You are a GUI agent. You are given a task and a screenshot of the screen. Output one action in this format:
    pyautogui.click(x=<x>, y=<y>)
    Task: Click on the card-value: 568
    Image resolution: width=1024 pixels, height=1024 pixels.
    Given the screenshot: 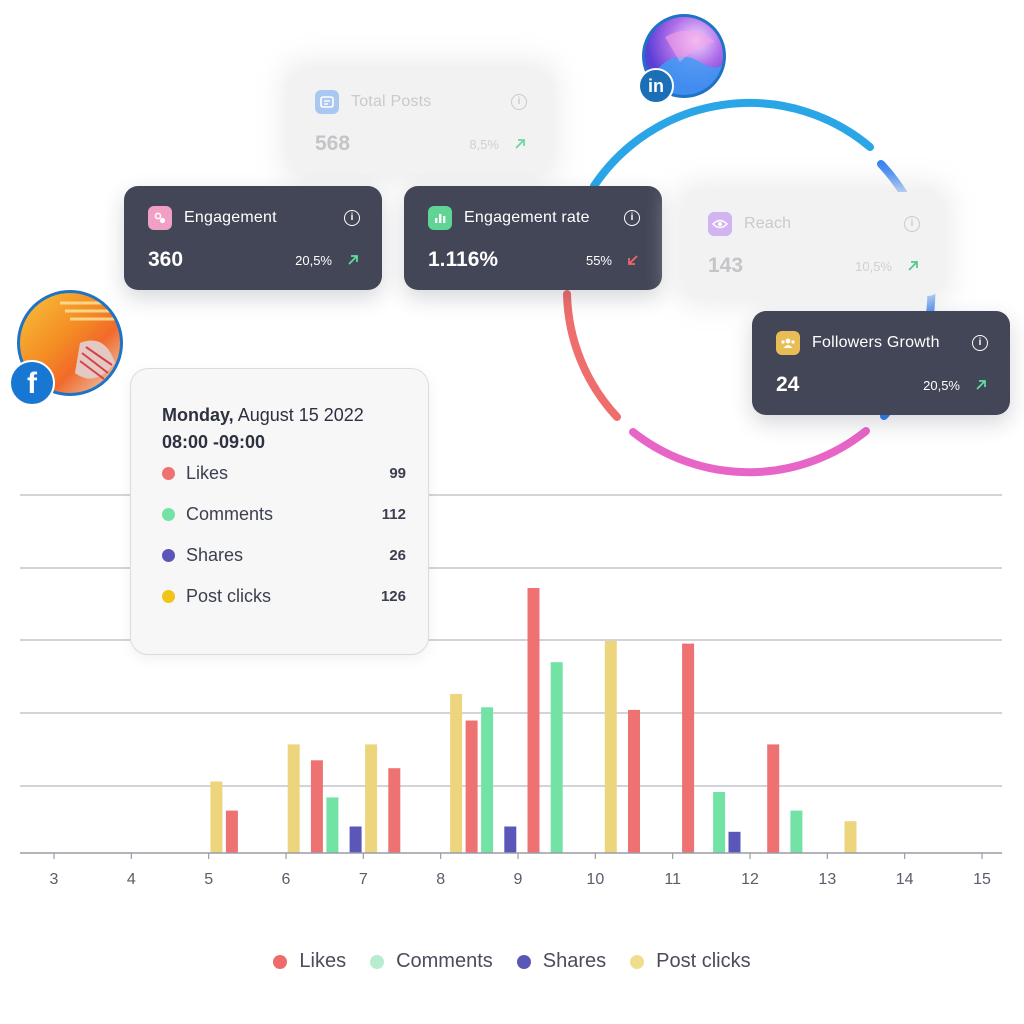 What is the action you would take?
    pyautogui.click(x=333, y=143)
    